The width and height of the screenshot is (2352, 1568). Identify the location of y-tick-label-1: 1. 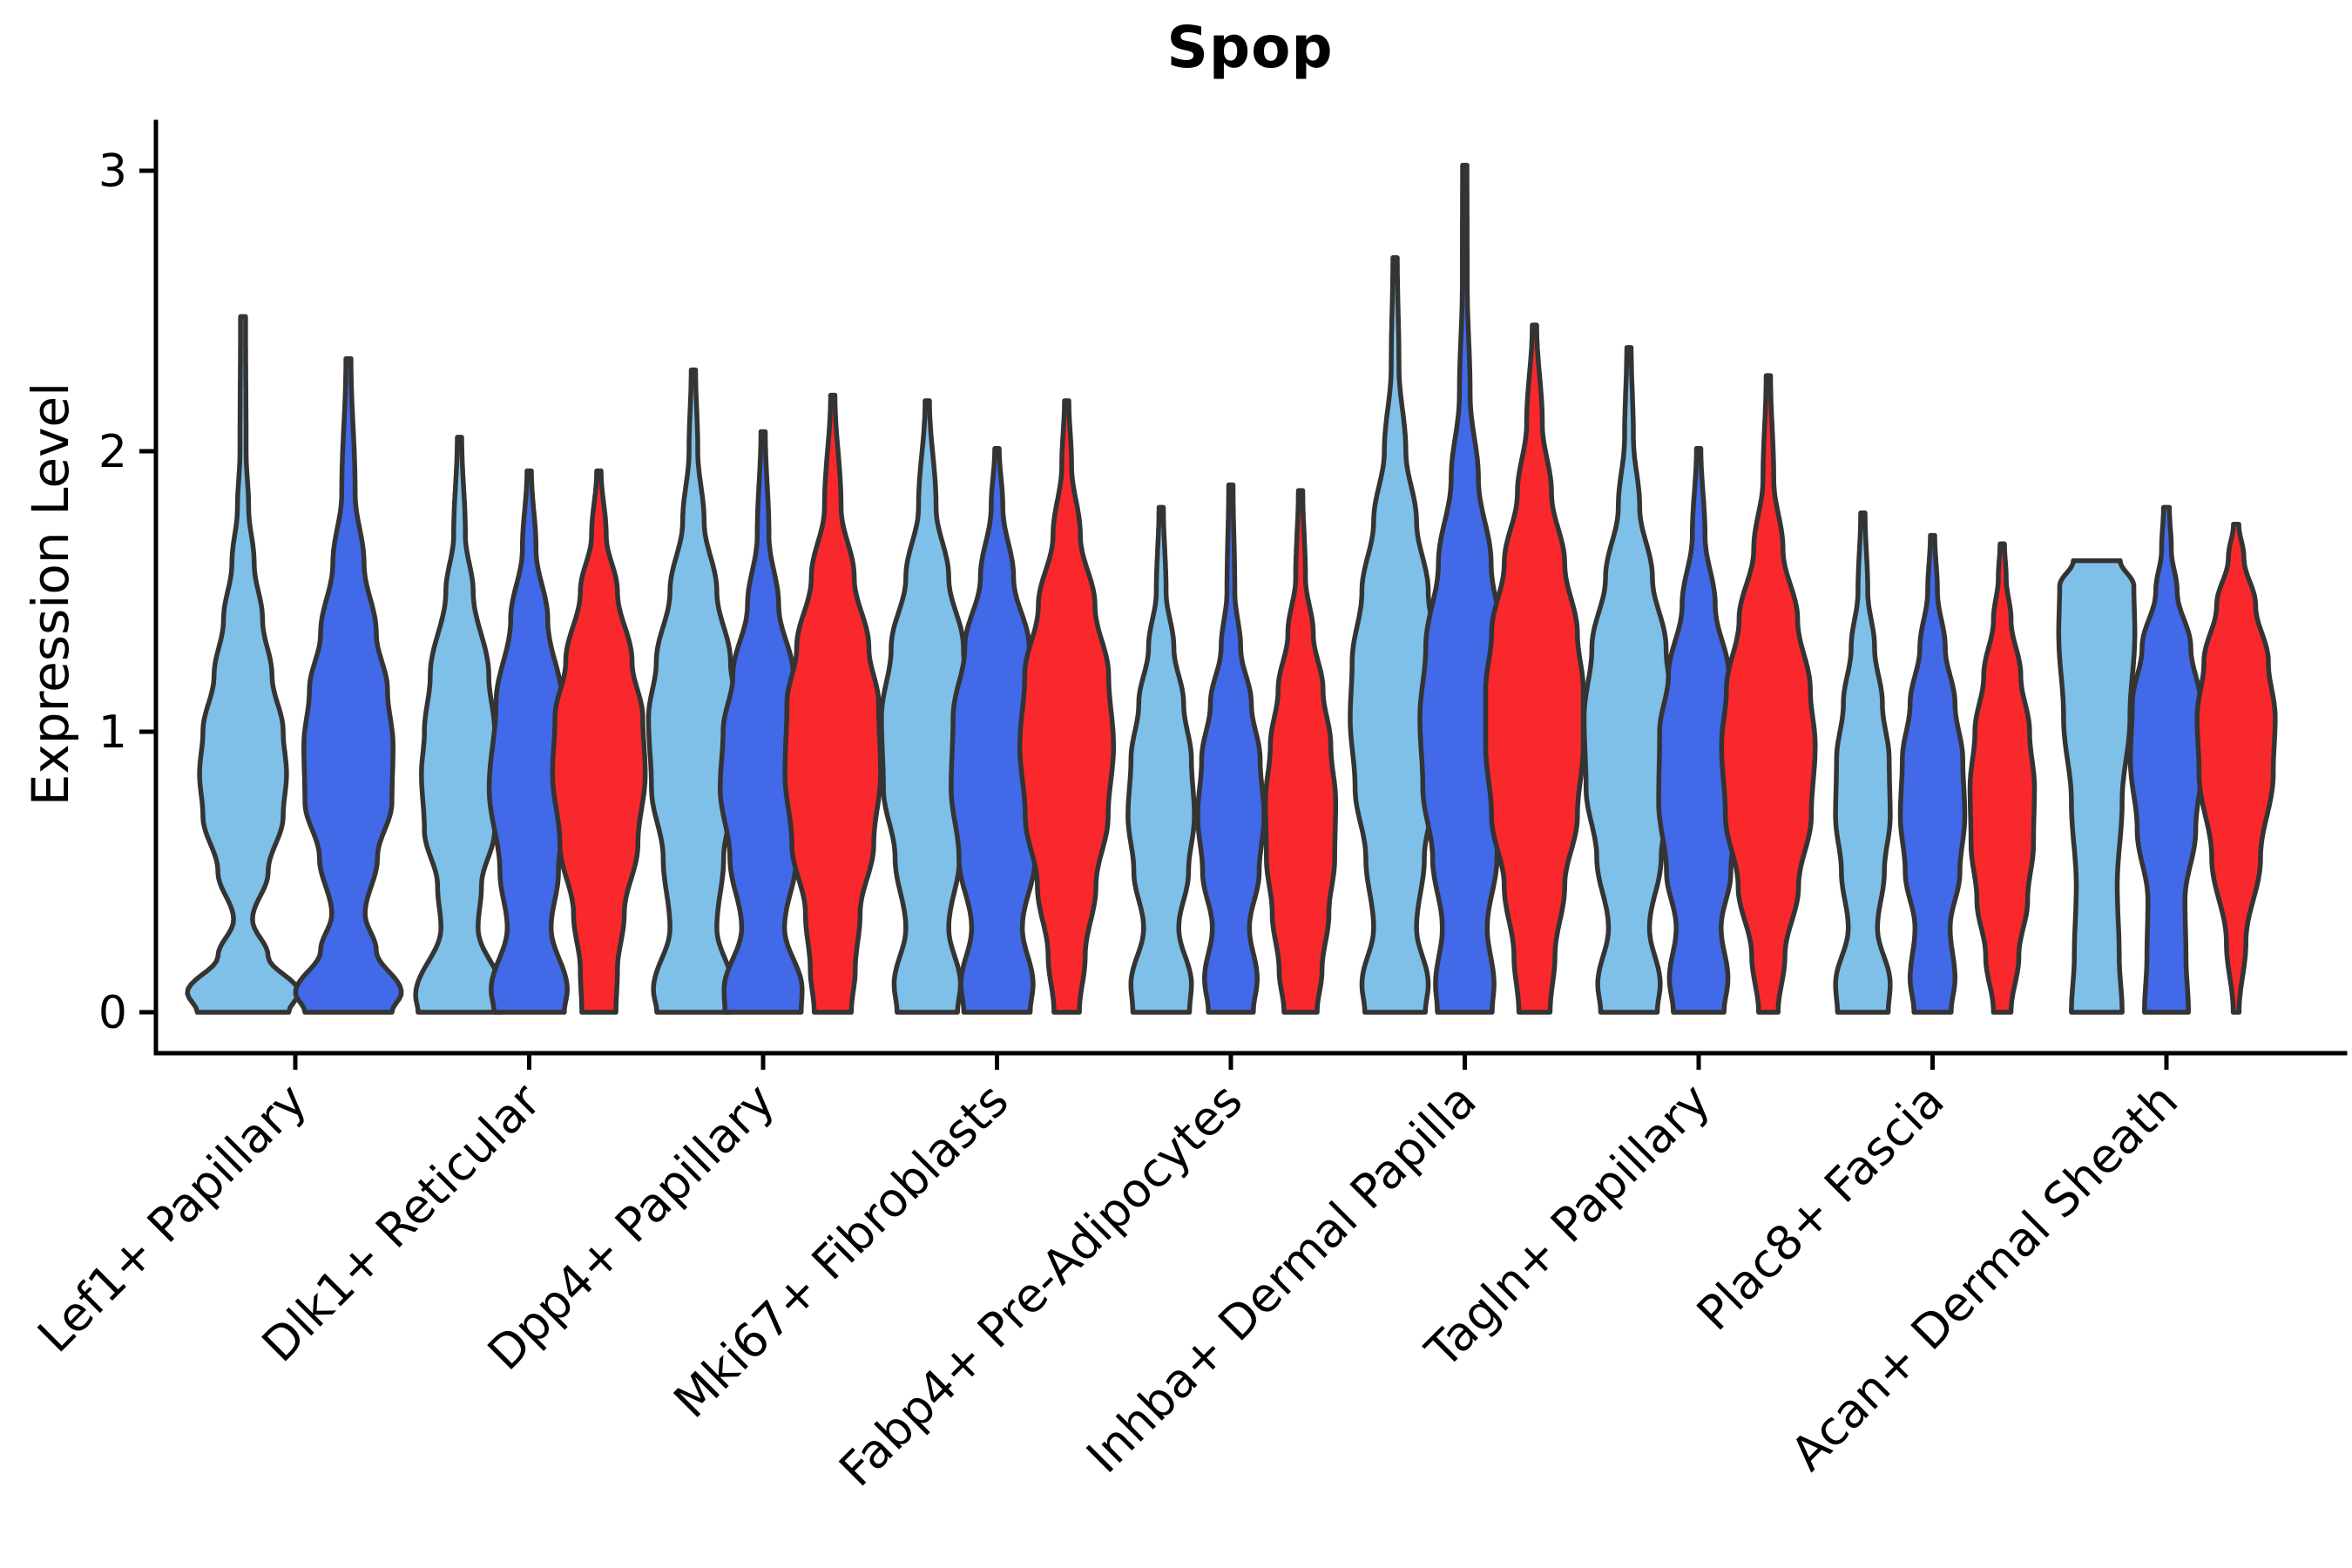
(113, 732).